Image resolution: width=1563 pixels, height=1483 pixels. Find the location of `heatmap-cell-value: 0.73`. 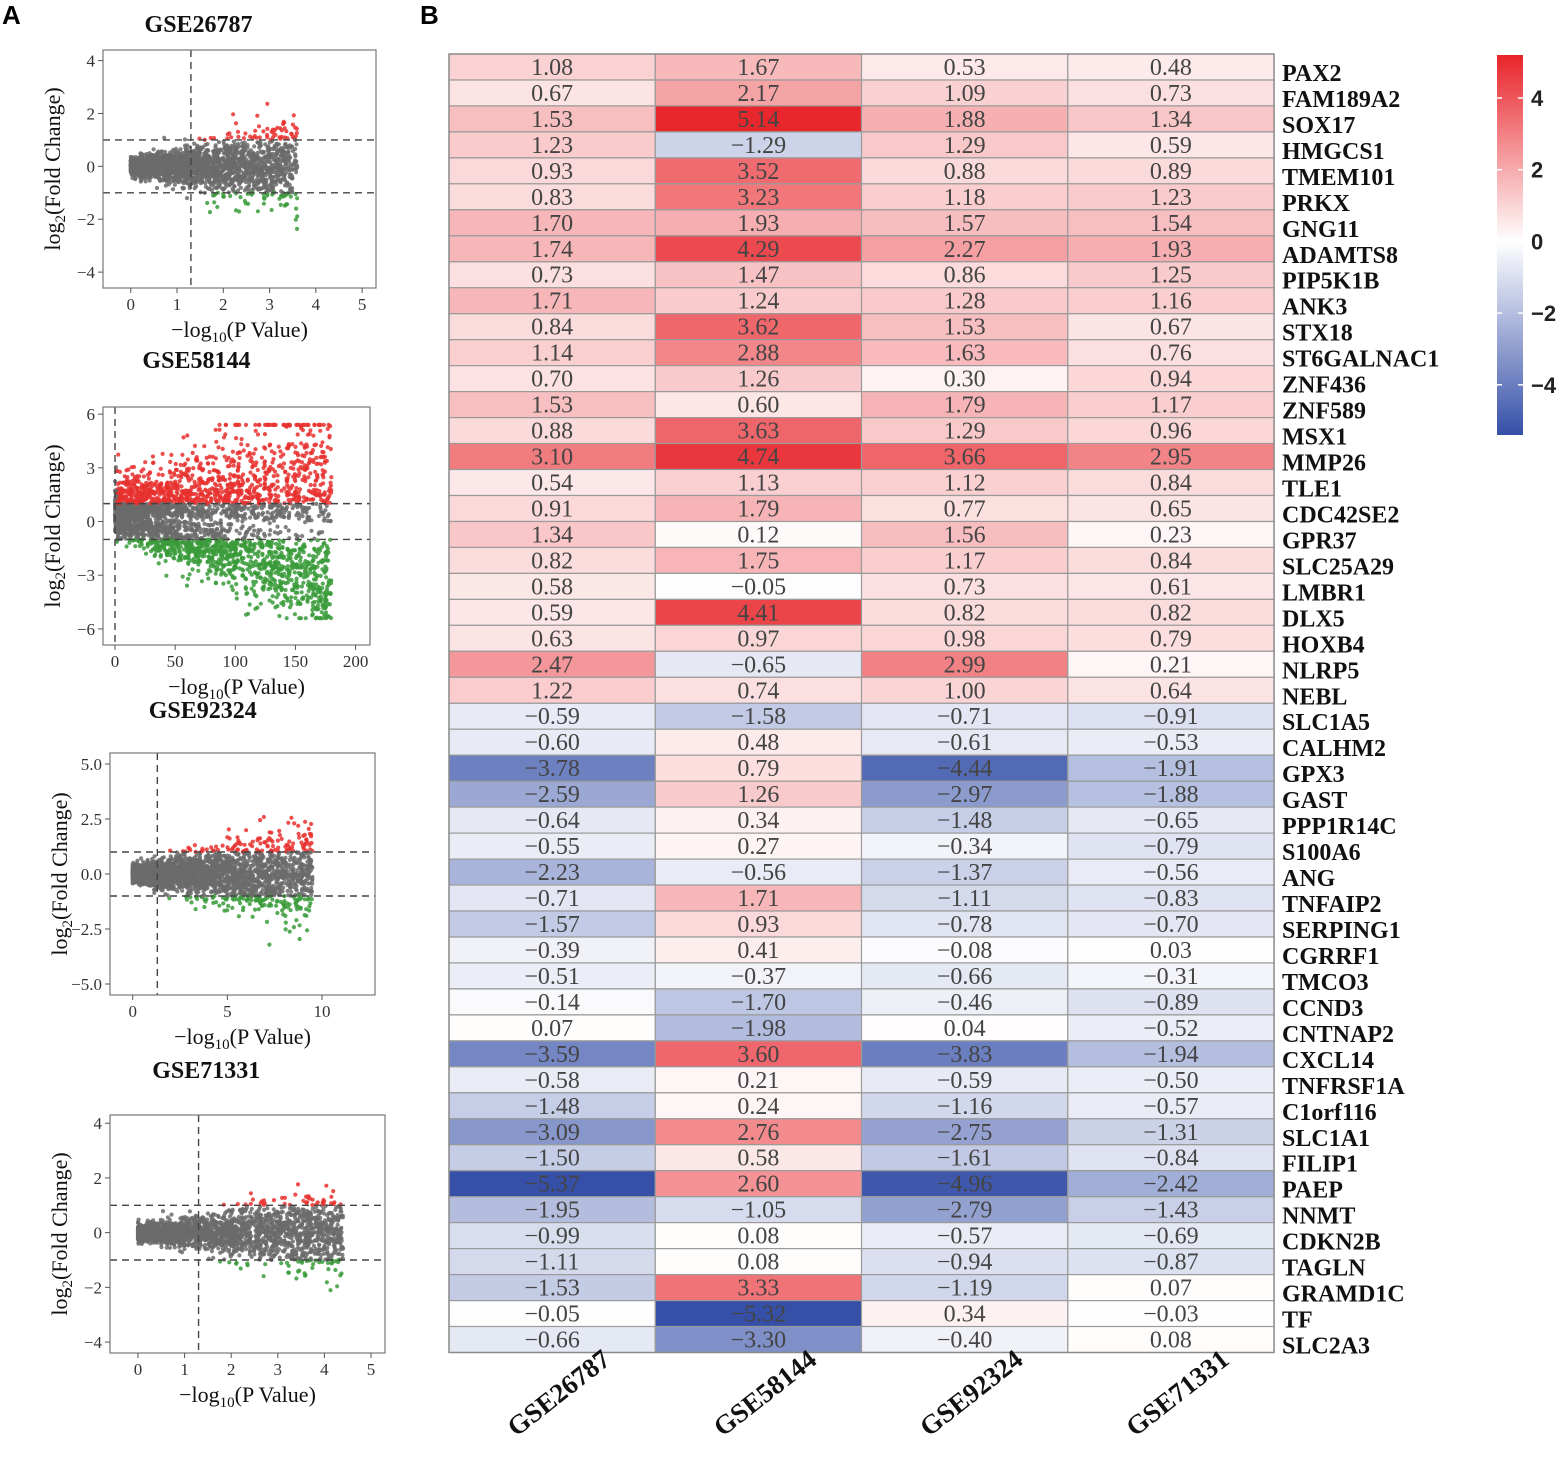

heatmap-cell-value: 0.73 is located at coordinates (965, 587).